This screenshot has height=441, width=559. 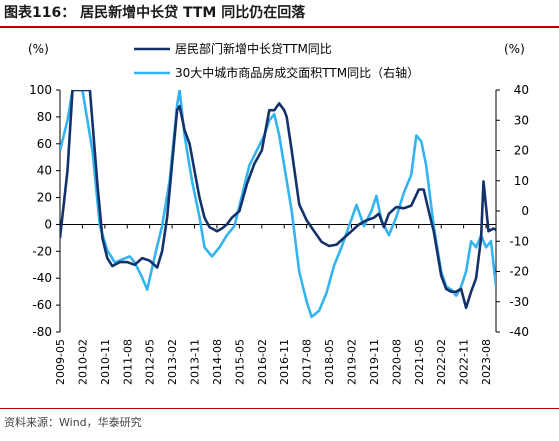 What do you see at coordinates (514, 49) in the screenshot?
I see `right-axis-unit: (%)` at bounding box center [514, 49].